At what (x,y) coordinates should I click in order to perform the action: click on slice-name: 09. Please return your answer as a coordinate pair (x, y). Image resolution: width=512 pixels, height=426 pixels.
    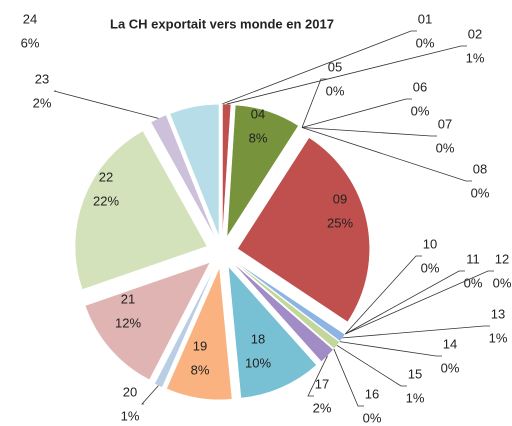
    Looking at the image, I should click on (340, 198).